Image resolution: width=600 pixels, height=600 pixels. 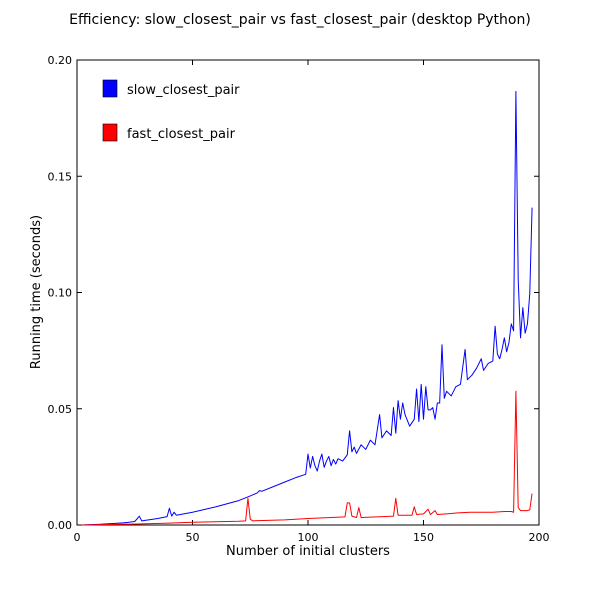 What do you see at coordinates (110, 88) in the screenshot?
I see `legend-swatch-slow` at bounding box center [110, 88].